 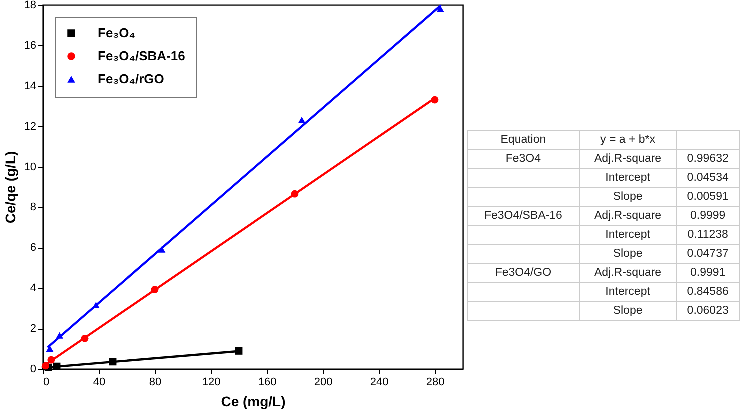 I want to click on y-tick-label: 10, so click(x=30, y=167).